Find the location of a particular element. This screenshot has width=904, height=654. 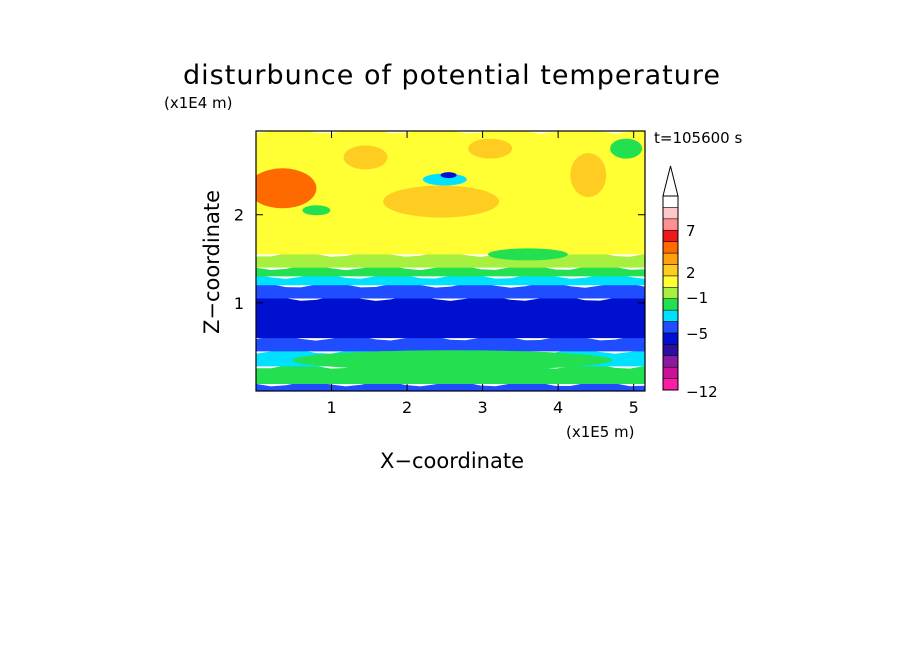

x-tick-label: 1 is located at coordinates (331, 407).